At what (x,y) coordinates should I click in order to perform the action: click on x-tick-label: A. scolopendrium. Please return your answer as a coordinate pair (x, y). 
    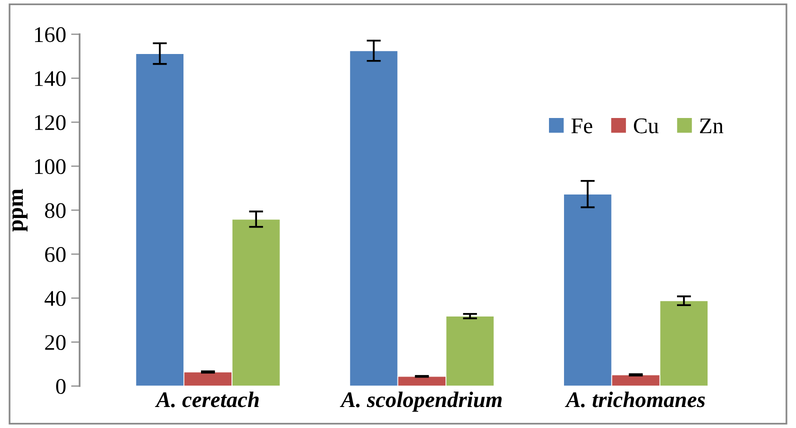
    Looking at the image, I should click on (421, 402).